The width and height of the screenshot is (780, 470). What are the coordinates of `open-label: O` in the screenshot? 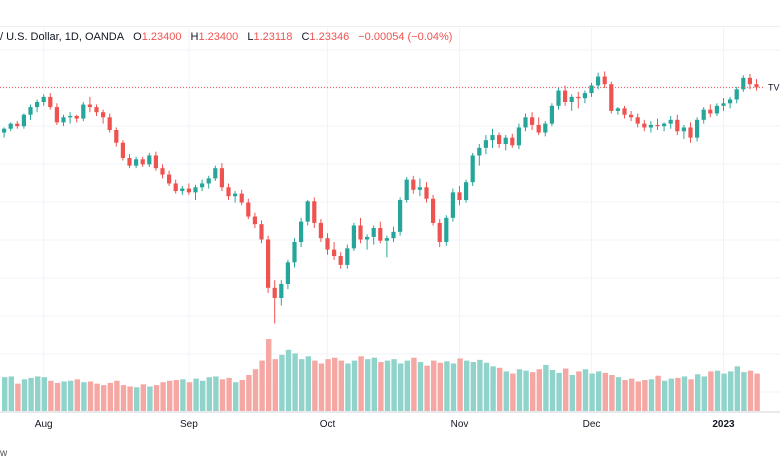 It's located at (137, 37).